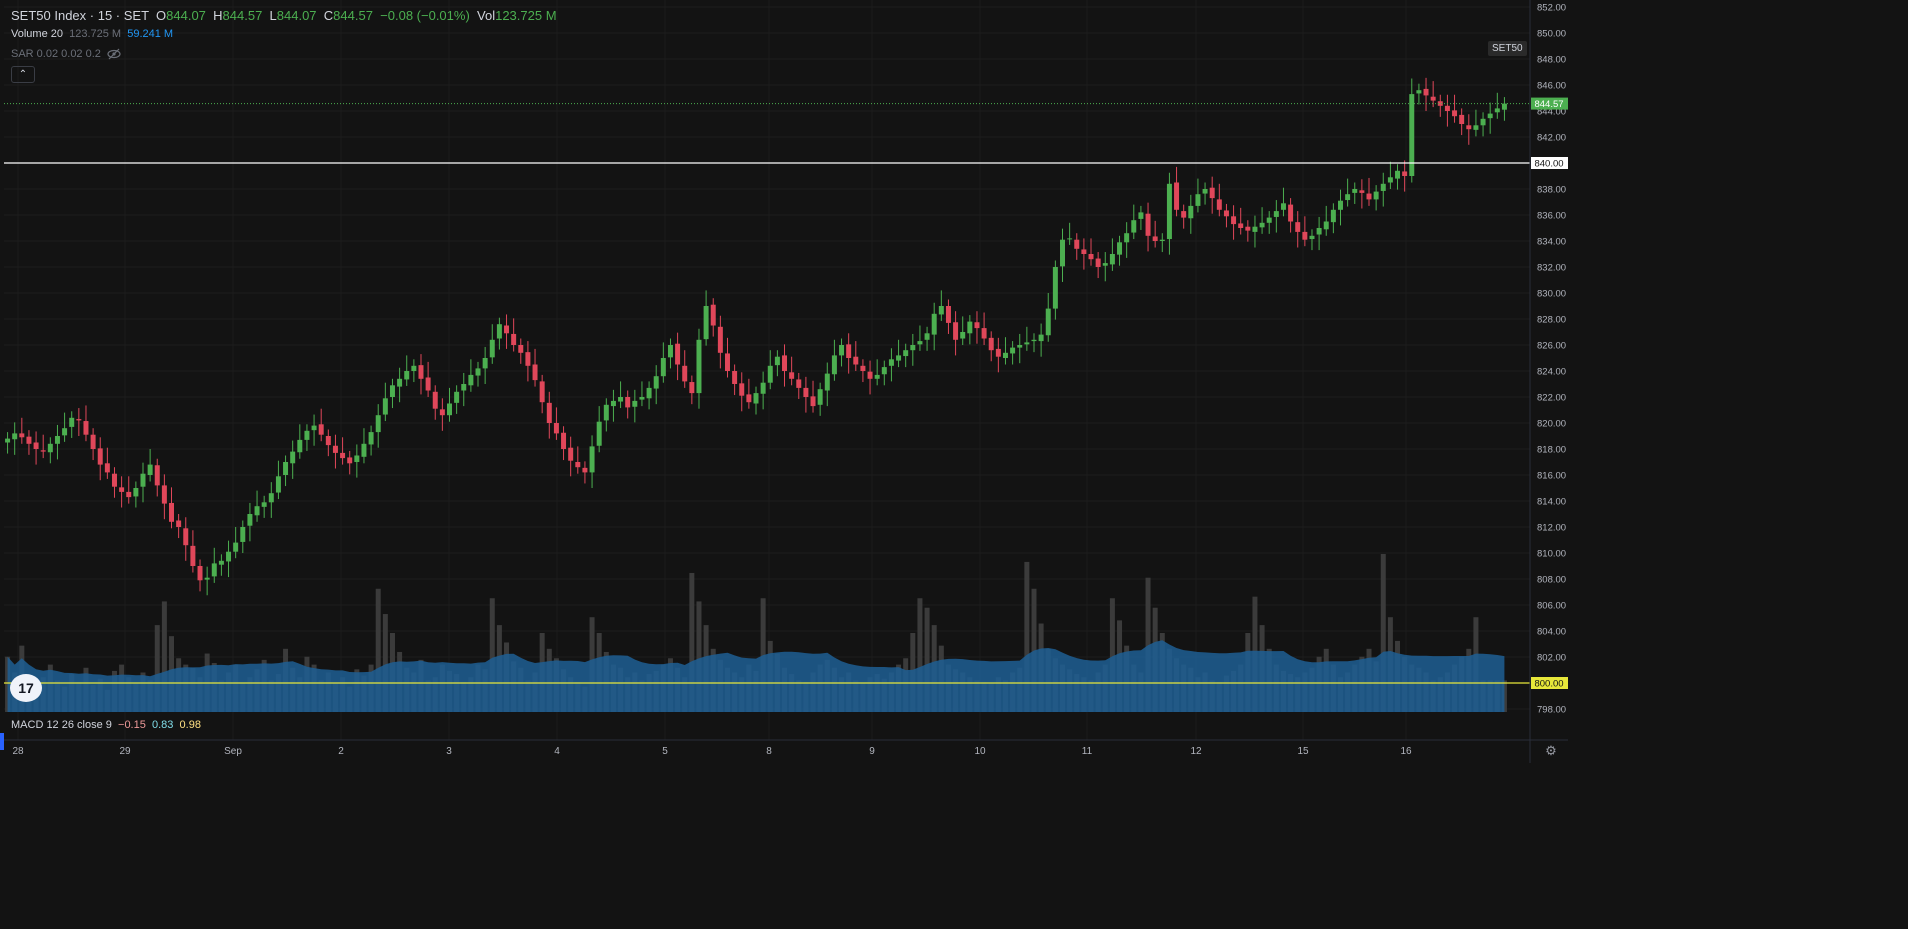 The width and height of the screenshot is (1908, 929). Describe the element at coordinates (449, 751) in the screenshot. I see `x-tick-label: 3` at that location.